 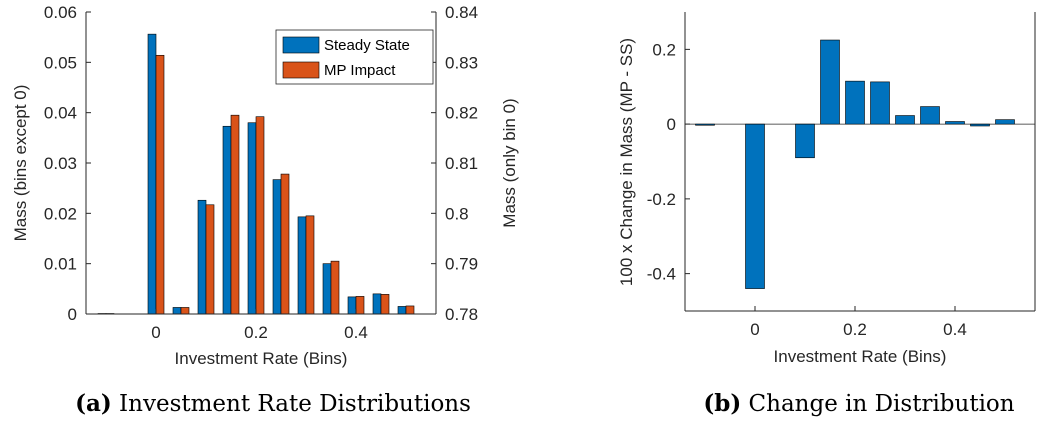 I want to click on y-left-tick-label: 0.01, so click(x=60, y=264).